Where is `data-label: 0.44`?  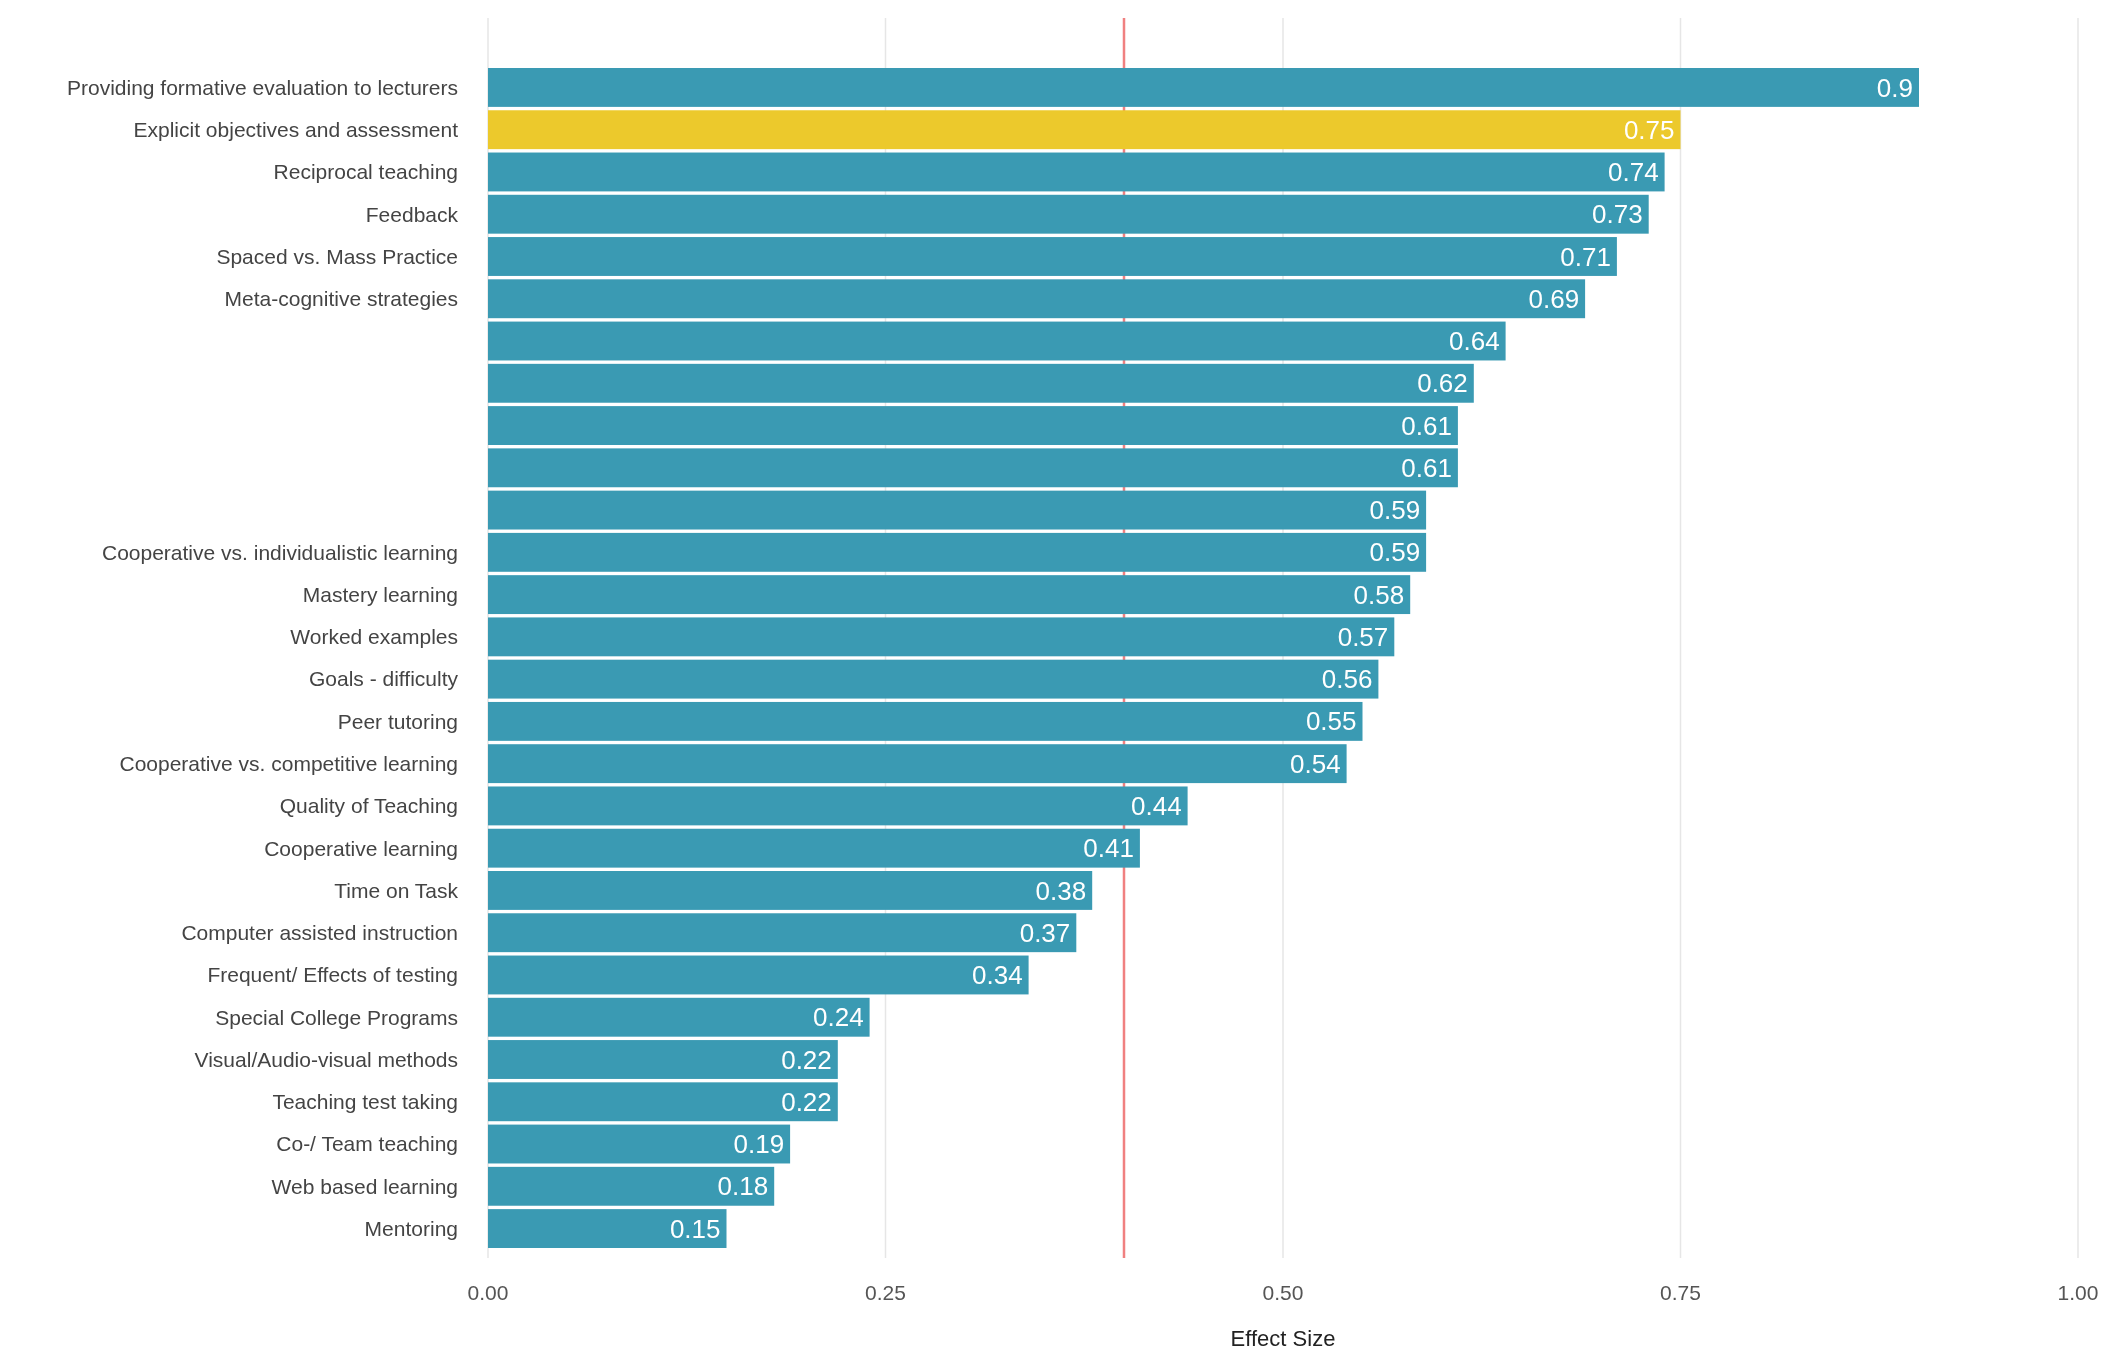
data-label: 0.44 is located at coordinates (1156, 806).